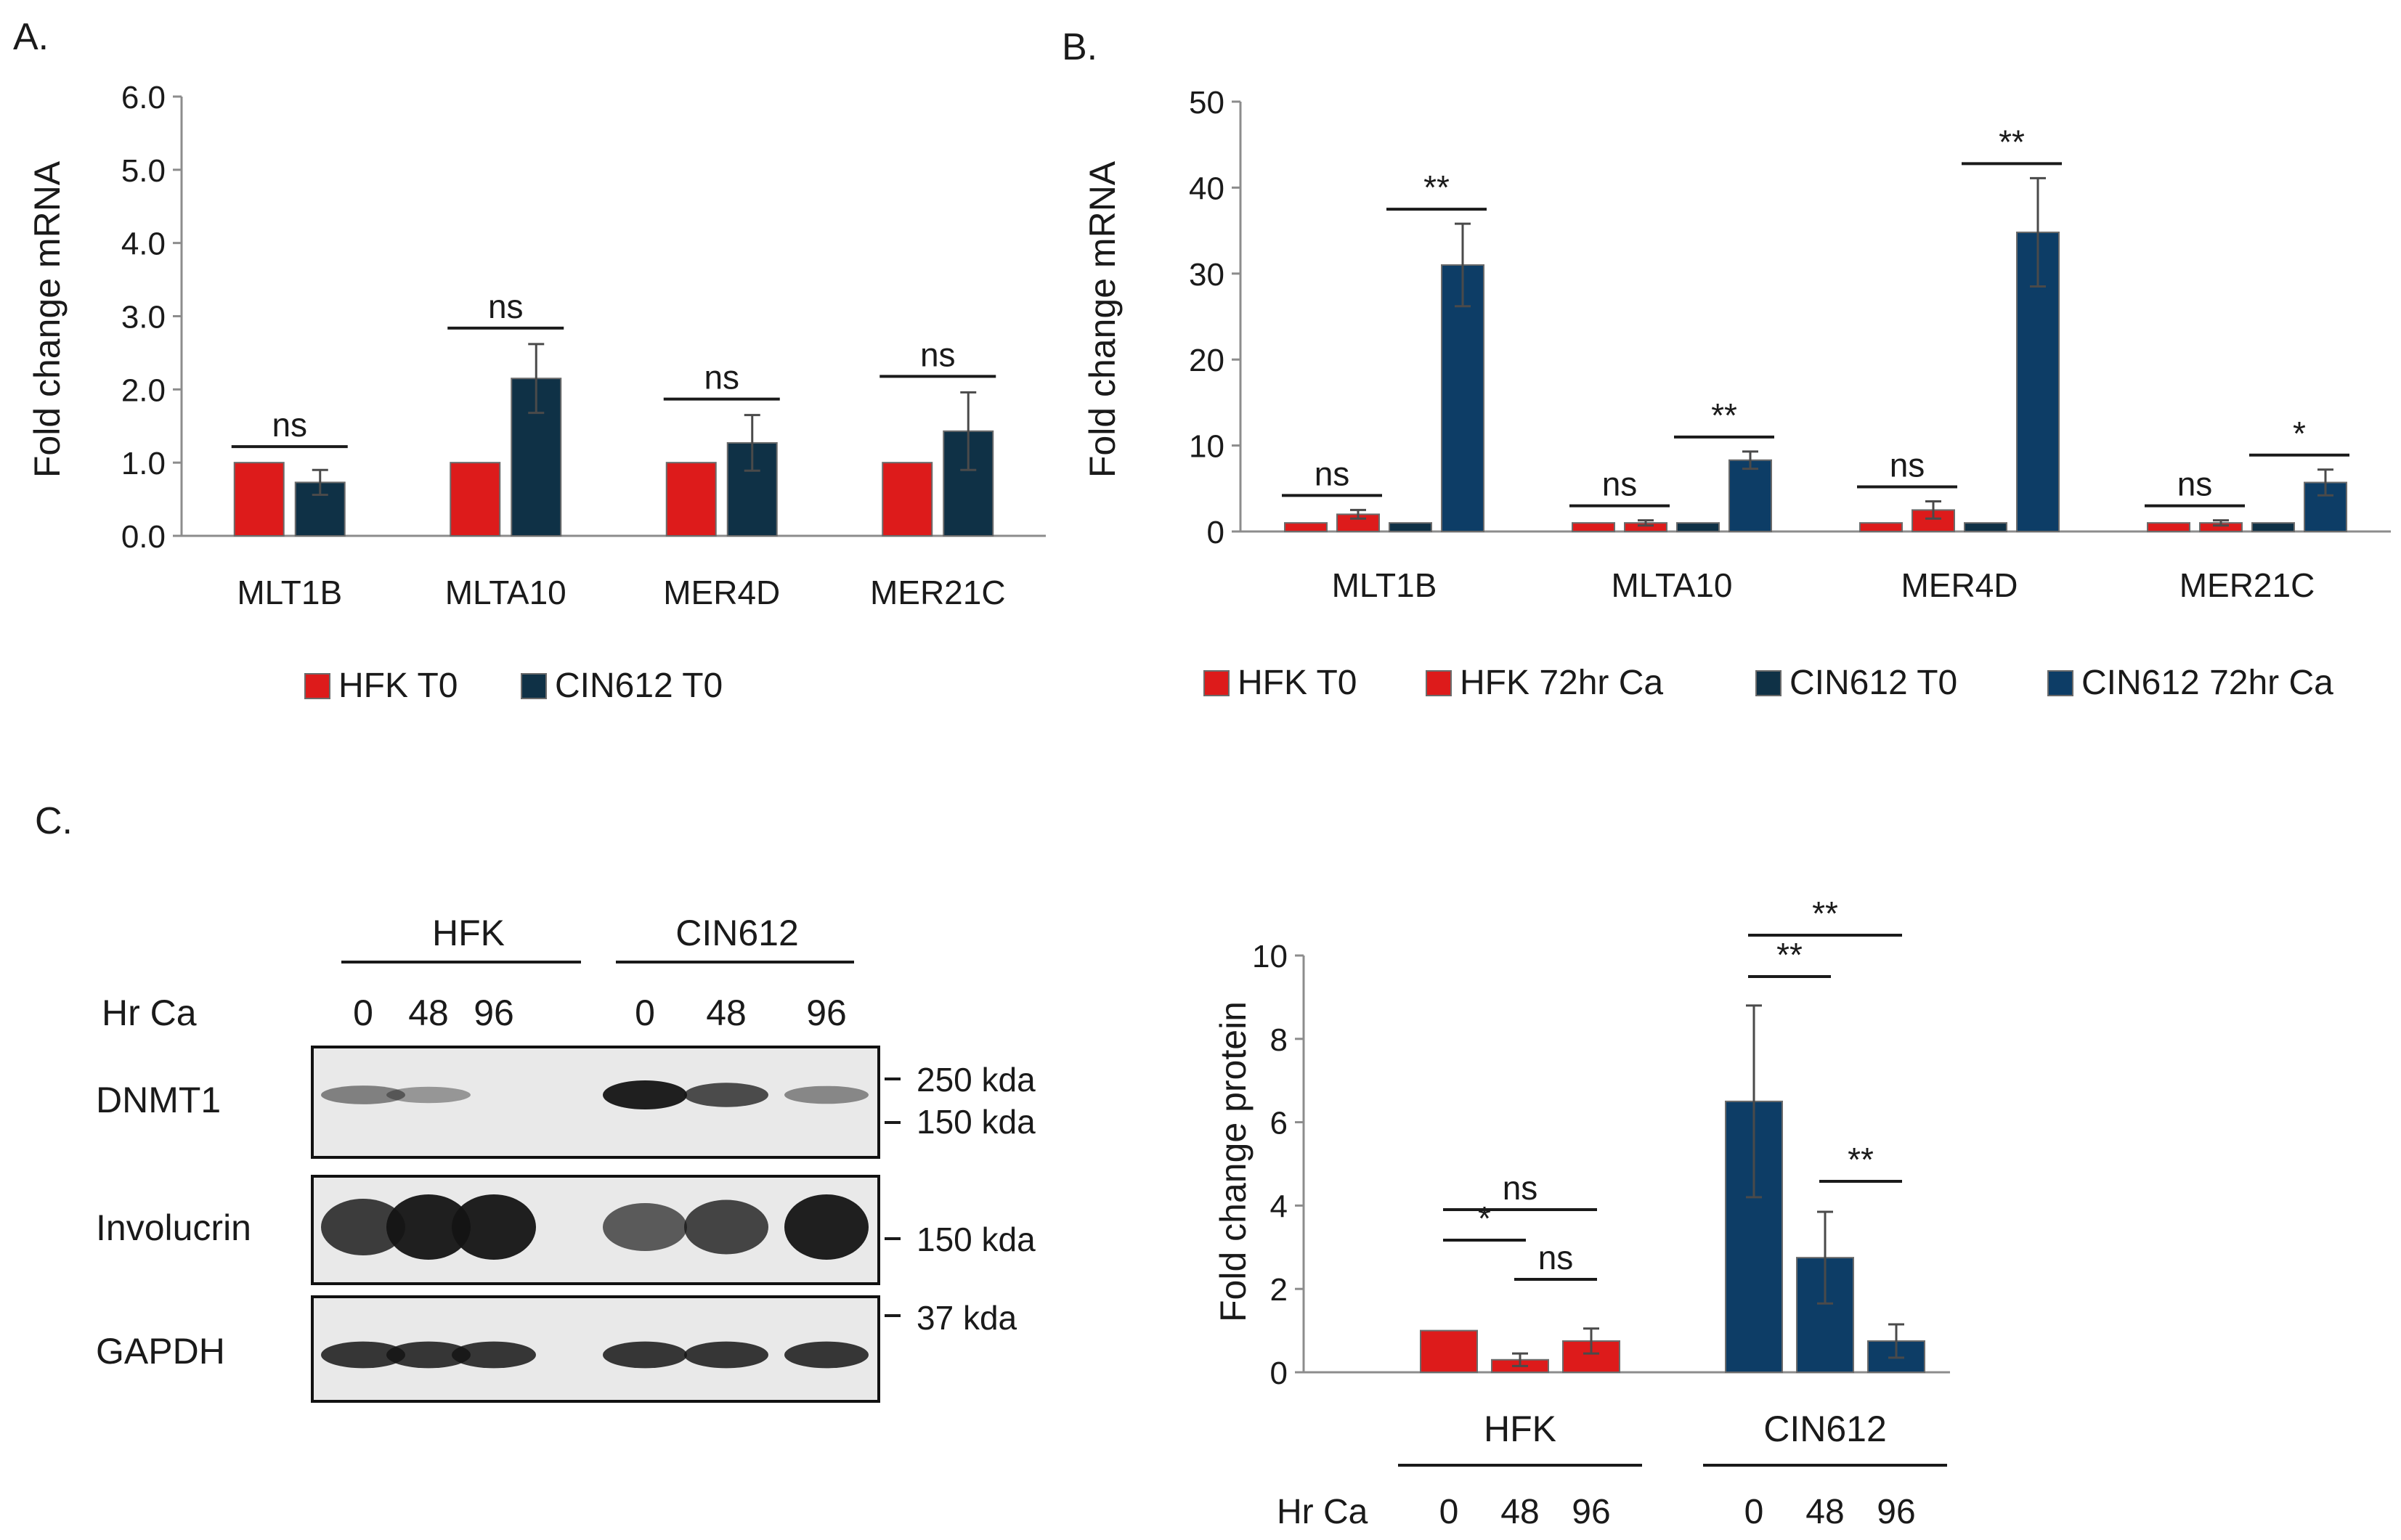 The image size is (2401, 1540). I want to click on chartA-tick-label: 3.0, so click(144, 317).